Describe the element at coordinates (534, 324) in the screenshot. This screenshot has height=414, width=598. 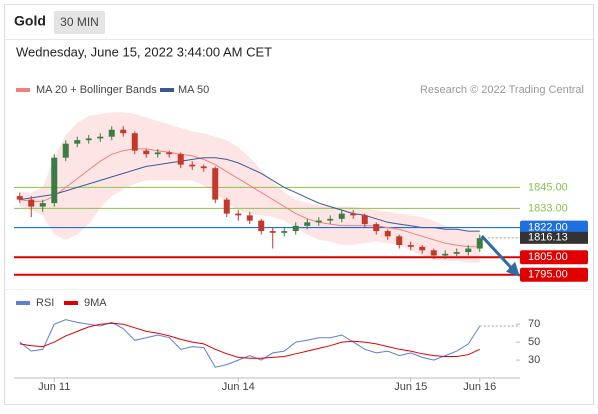
I see `y-tick-label: 70` at that location.